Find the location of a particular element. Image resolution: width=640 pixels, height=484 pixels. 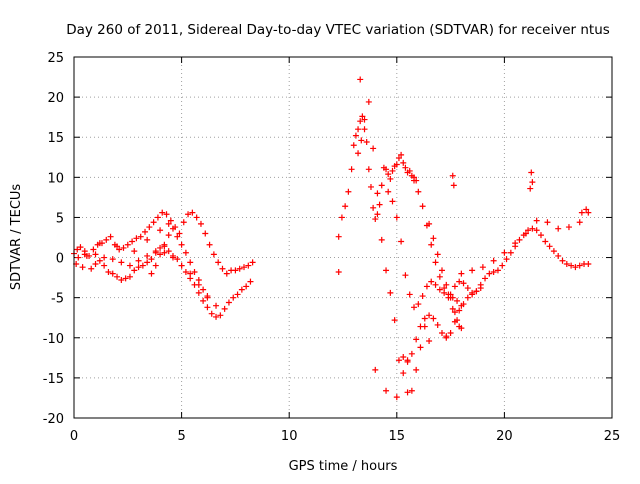

y-tick-label: -10 is located at coordinates (53, 339).